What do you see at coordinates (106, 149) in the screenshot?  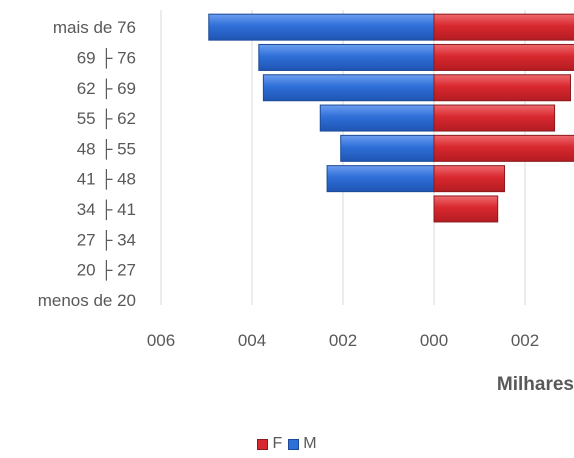 I see `category-label: 48 ├ 55` at bounding box center [106, 149].